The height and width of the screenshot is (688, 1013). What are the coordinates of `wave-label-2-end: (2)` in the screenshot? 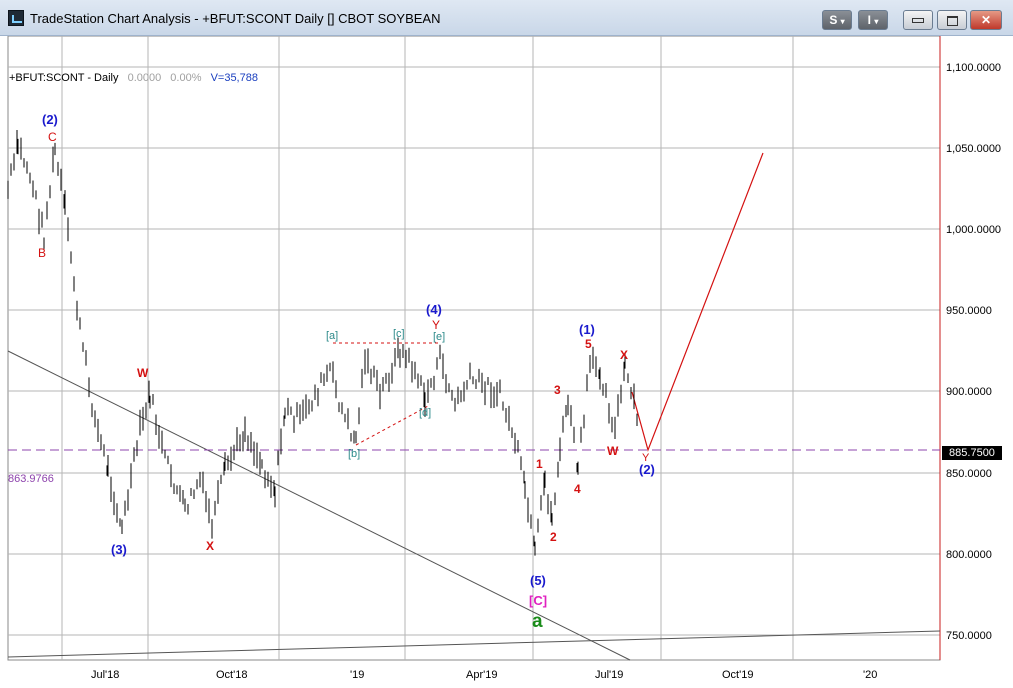 It's located at (647, 469).